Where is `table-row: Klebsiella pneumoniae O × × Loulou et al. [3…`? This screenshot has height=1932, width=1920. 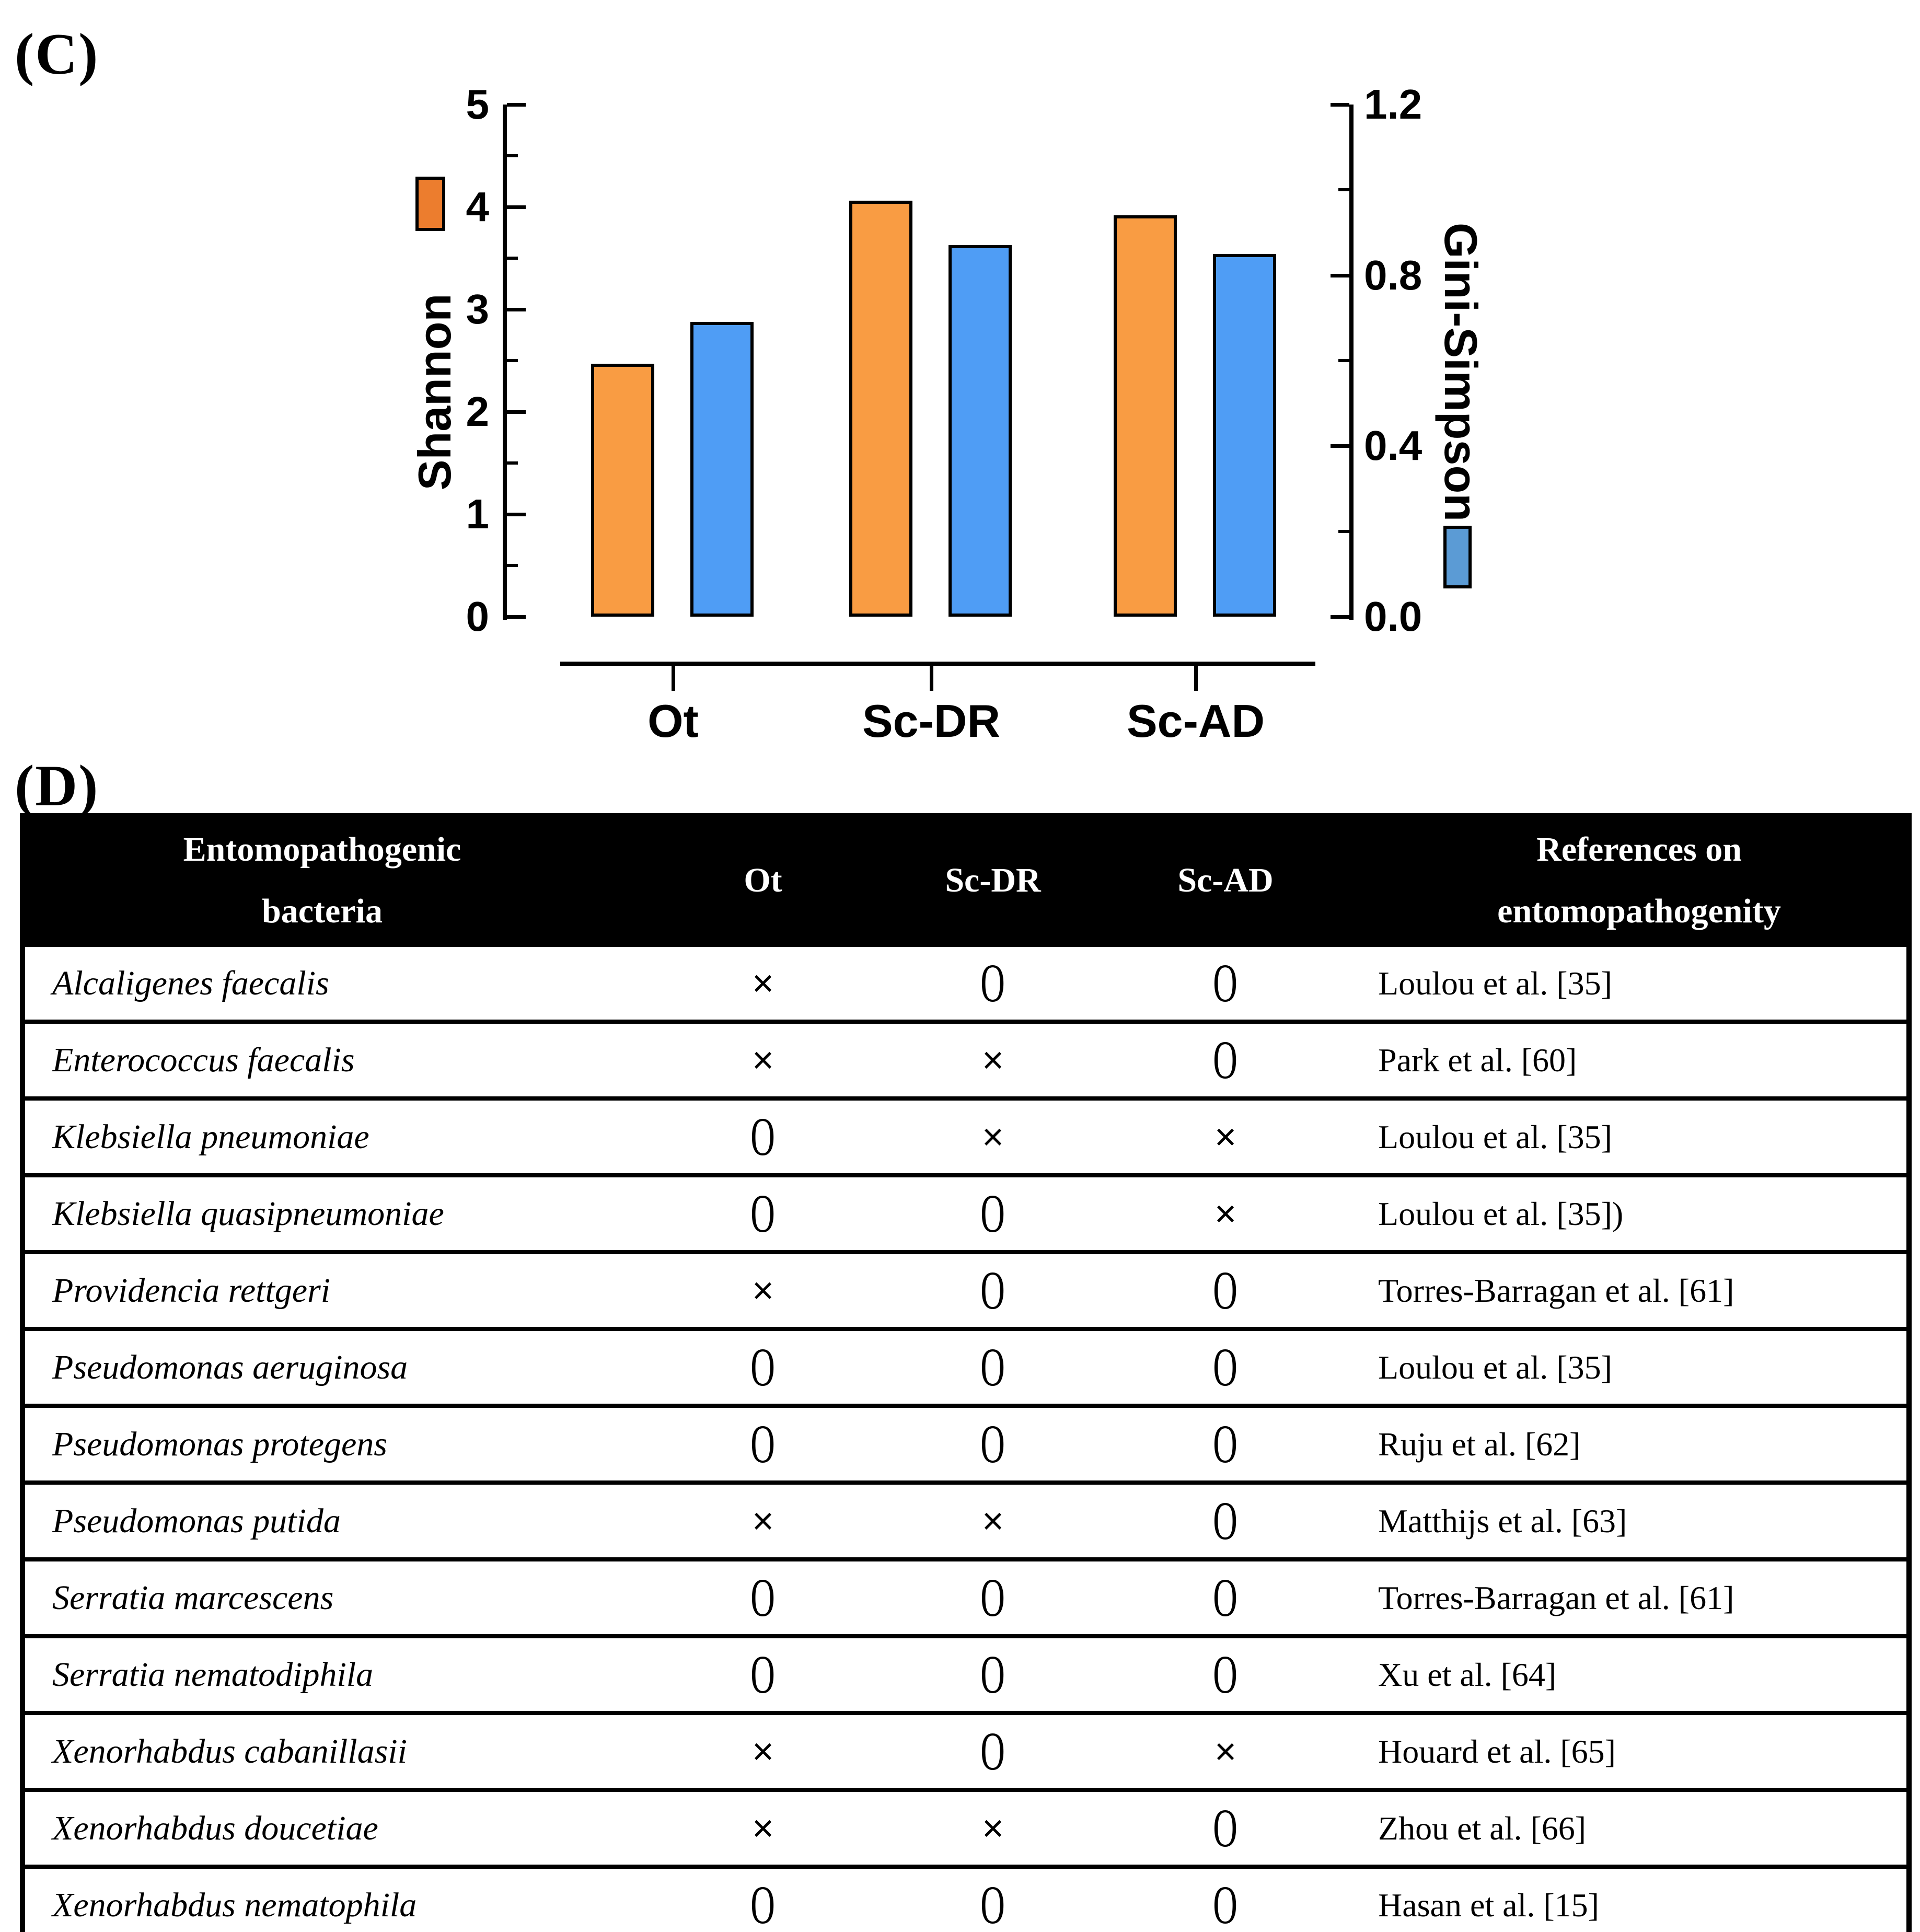
table-row: Klebsiella pneumoniae O × × Loulou et al. [3… is located at coordinates (965, 1136).